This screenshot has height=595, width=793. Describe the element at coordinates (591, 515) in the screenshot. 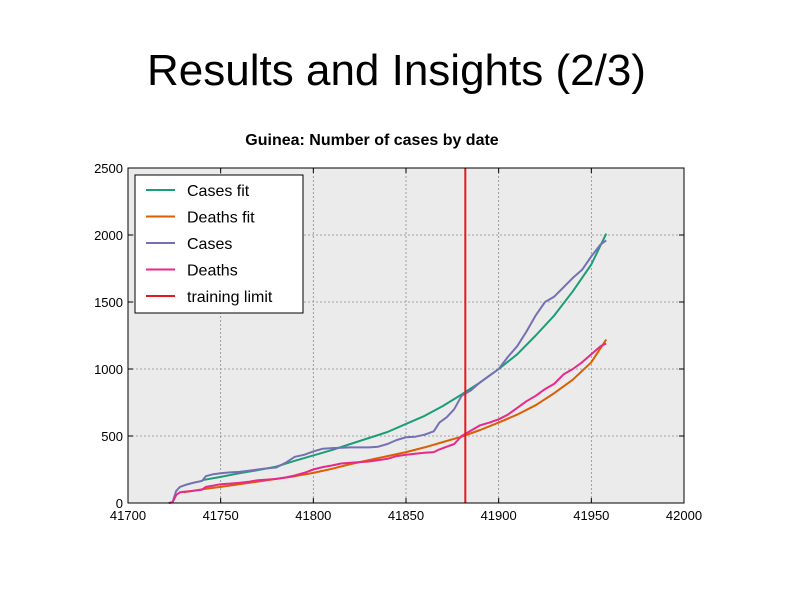

I see `x-tick-label: 41950` at that location.